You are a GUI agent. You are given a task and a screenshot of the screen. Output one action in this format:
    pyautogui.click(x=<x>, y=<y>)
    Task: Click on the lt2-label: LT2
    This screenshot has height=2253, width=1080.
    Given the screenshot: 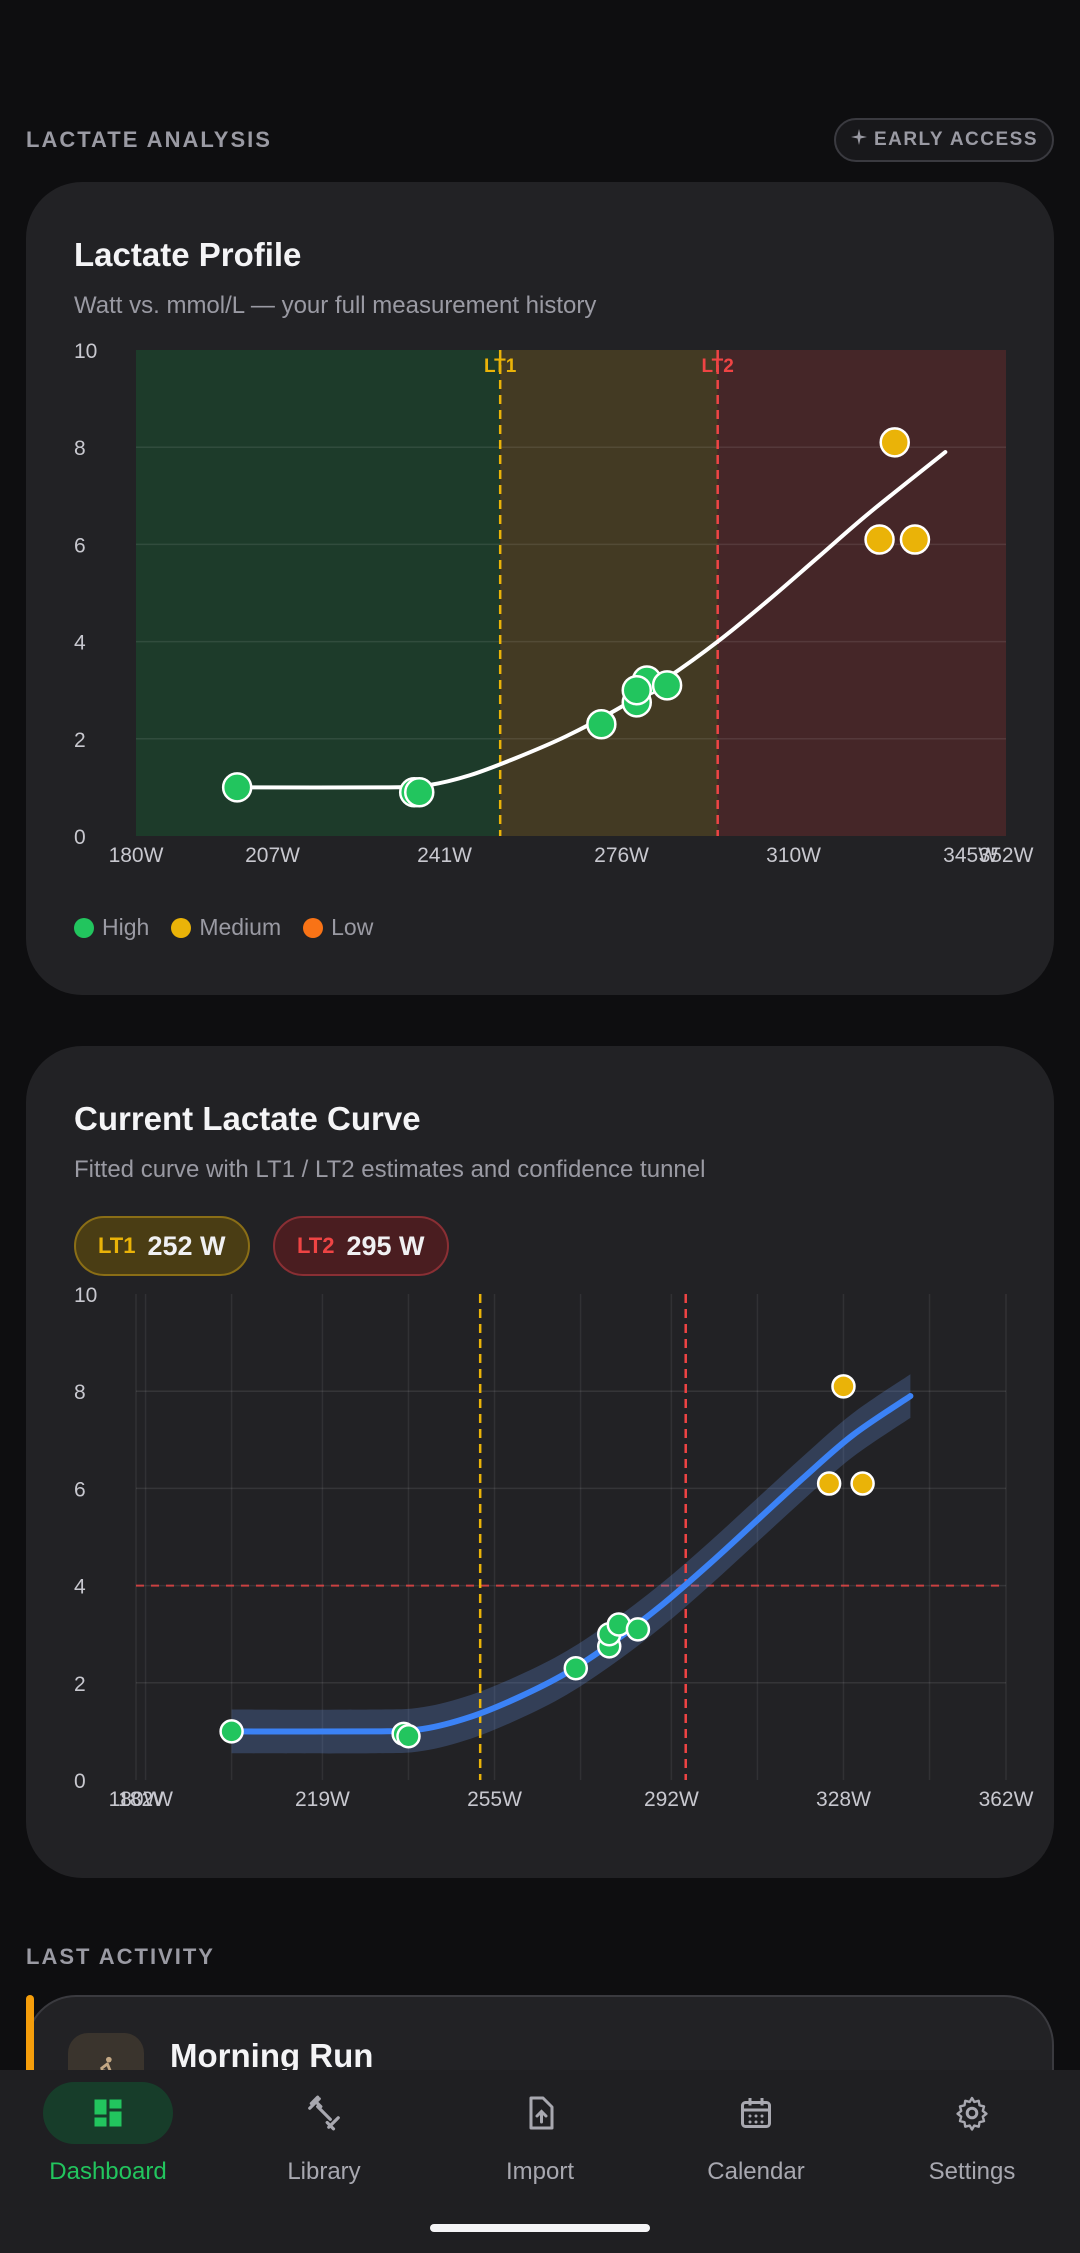 What is the action you would take?
    pyautogui.click(x=316, y=1245)
    